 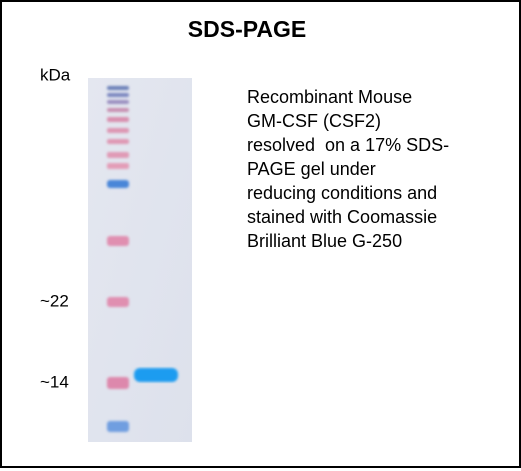 I want to click on description-line: stained with Coomassie, so click(x=342, y=217).